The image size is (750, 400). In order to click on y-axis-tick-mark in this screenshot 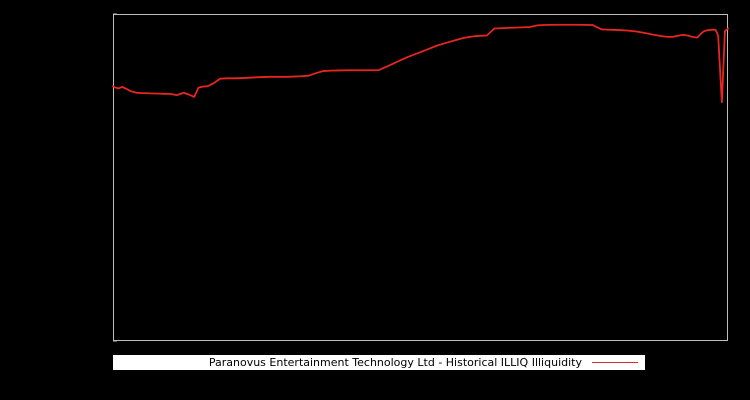, I will do `click(115, 341)`.